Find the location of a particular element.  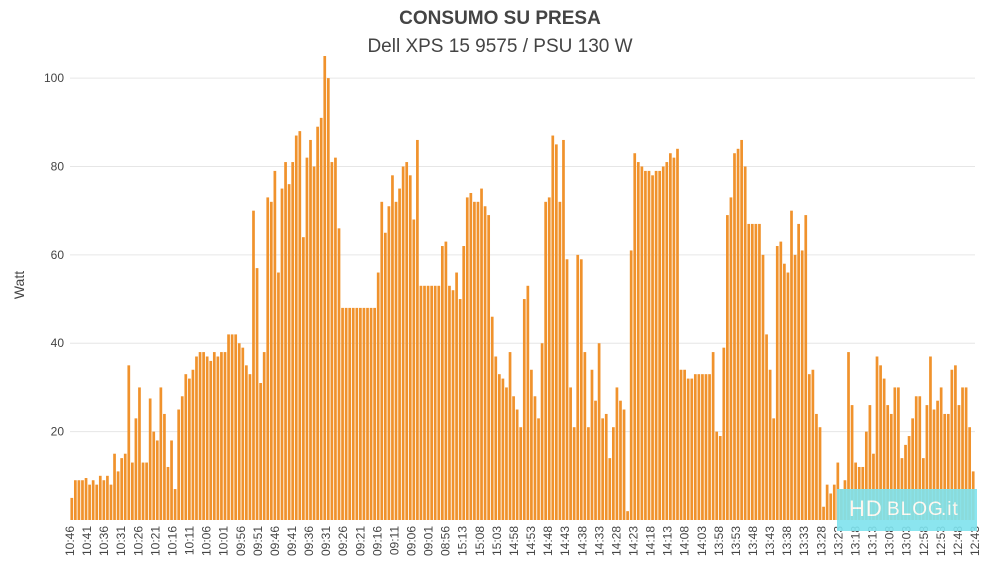

x-tick-label: 13:33 is located at coordinates (804, 541).